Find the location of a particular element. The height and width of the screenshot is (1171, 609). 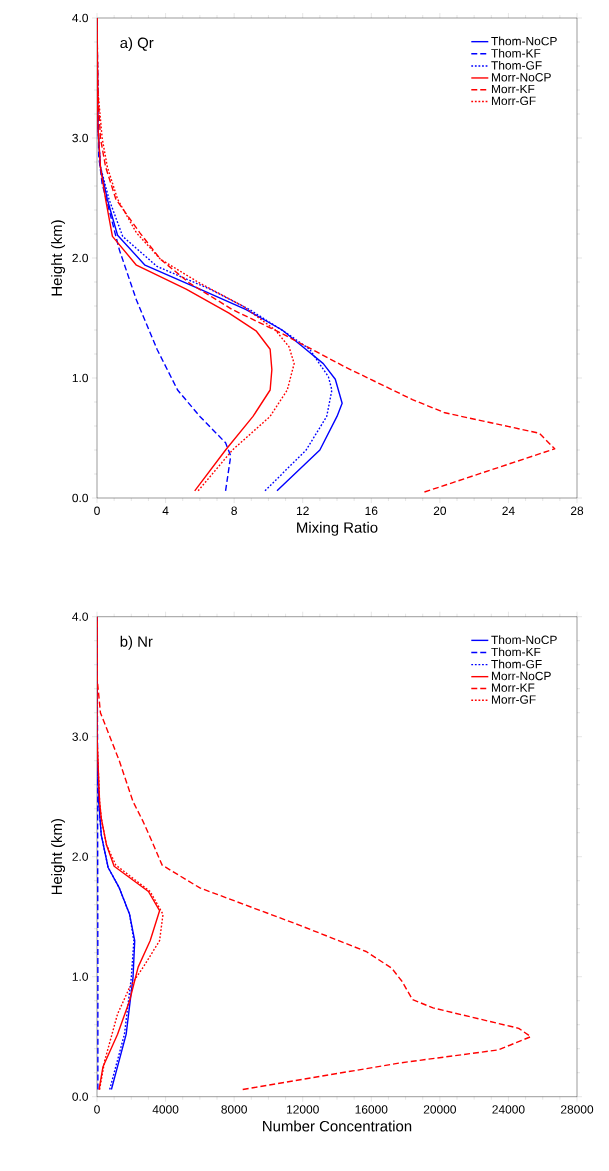

x-tick-label: 28 is located at coordinates (577, 510).